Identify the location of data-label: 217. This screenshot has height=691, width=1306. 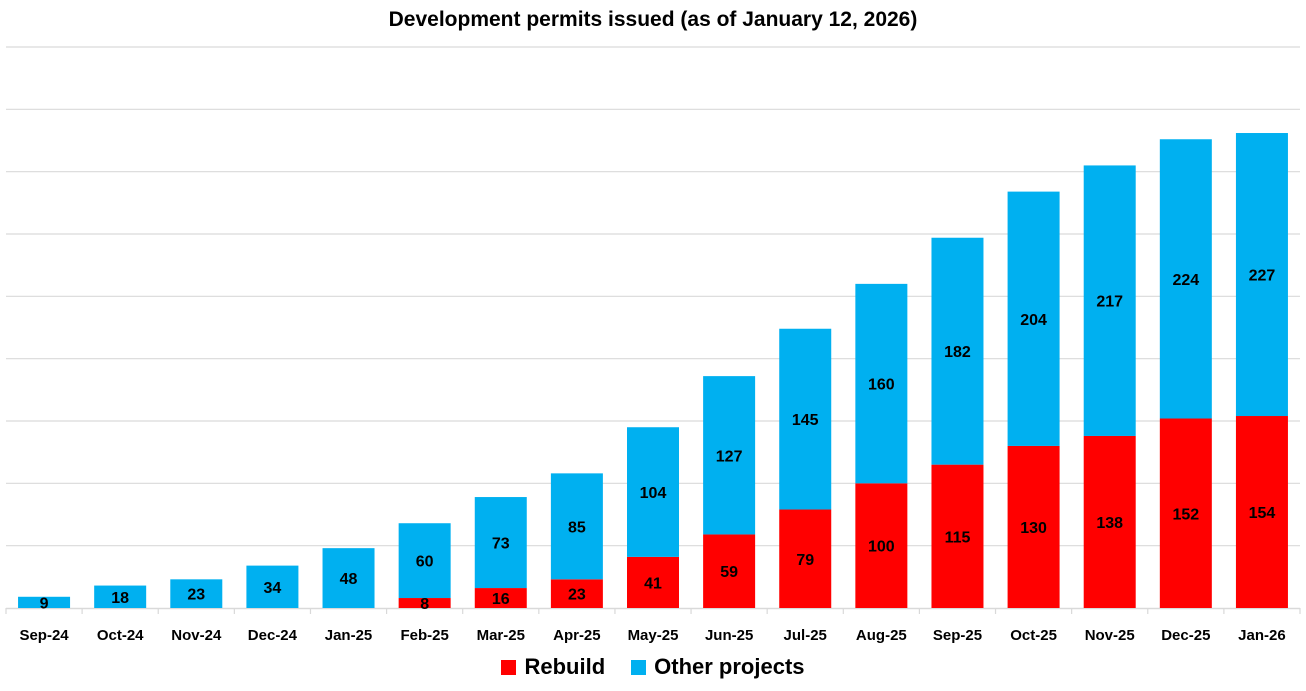
(1109, 302).